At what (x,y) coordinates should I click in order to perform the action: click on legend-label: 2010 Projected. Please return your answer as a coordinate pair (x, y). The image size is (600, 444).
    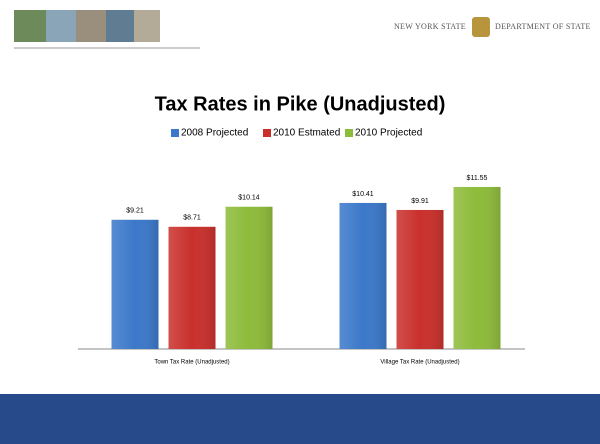
    Looking at the image, I should click on (388, 133).